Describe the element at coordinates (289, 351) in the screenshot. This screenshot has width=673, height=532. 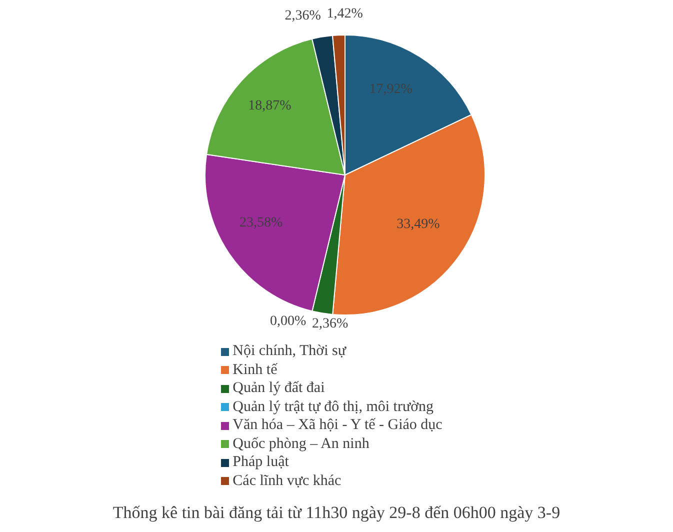
I see `legend-label: Nội chính, Thời sự` at that location.